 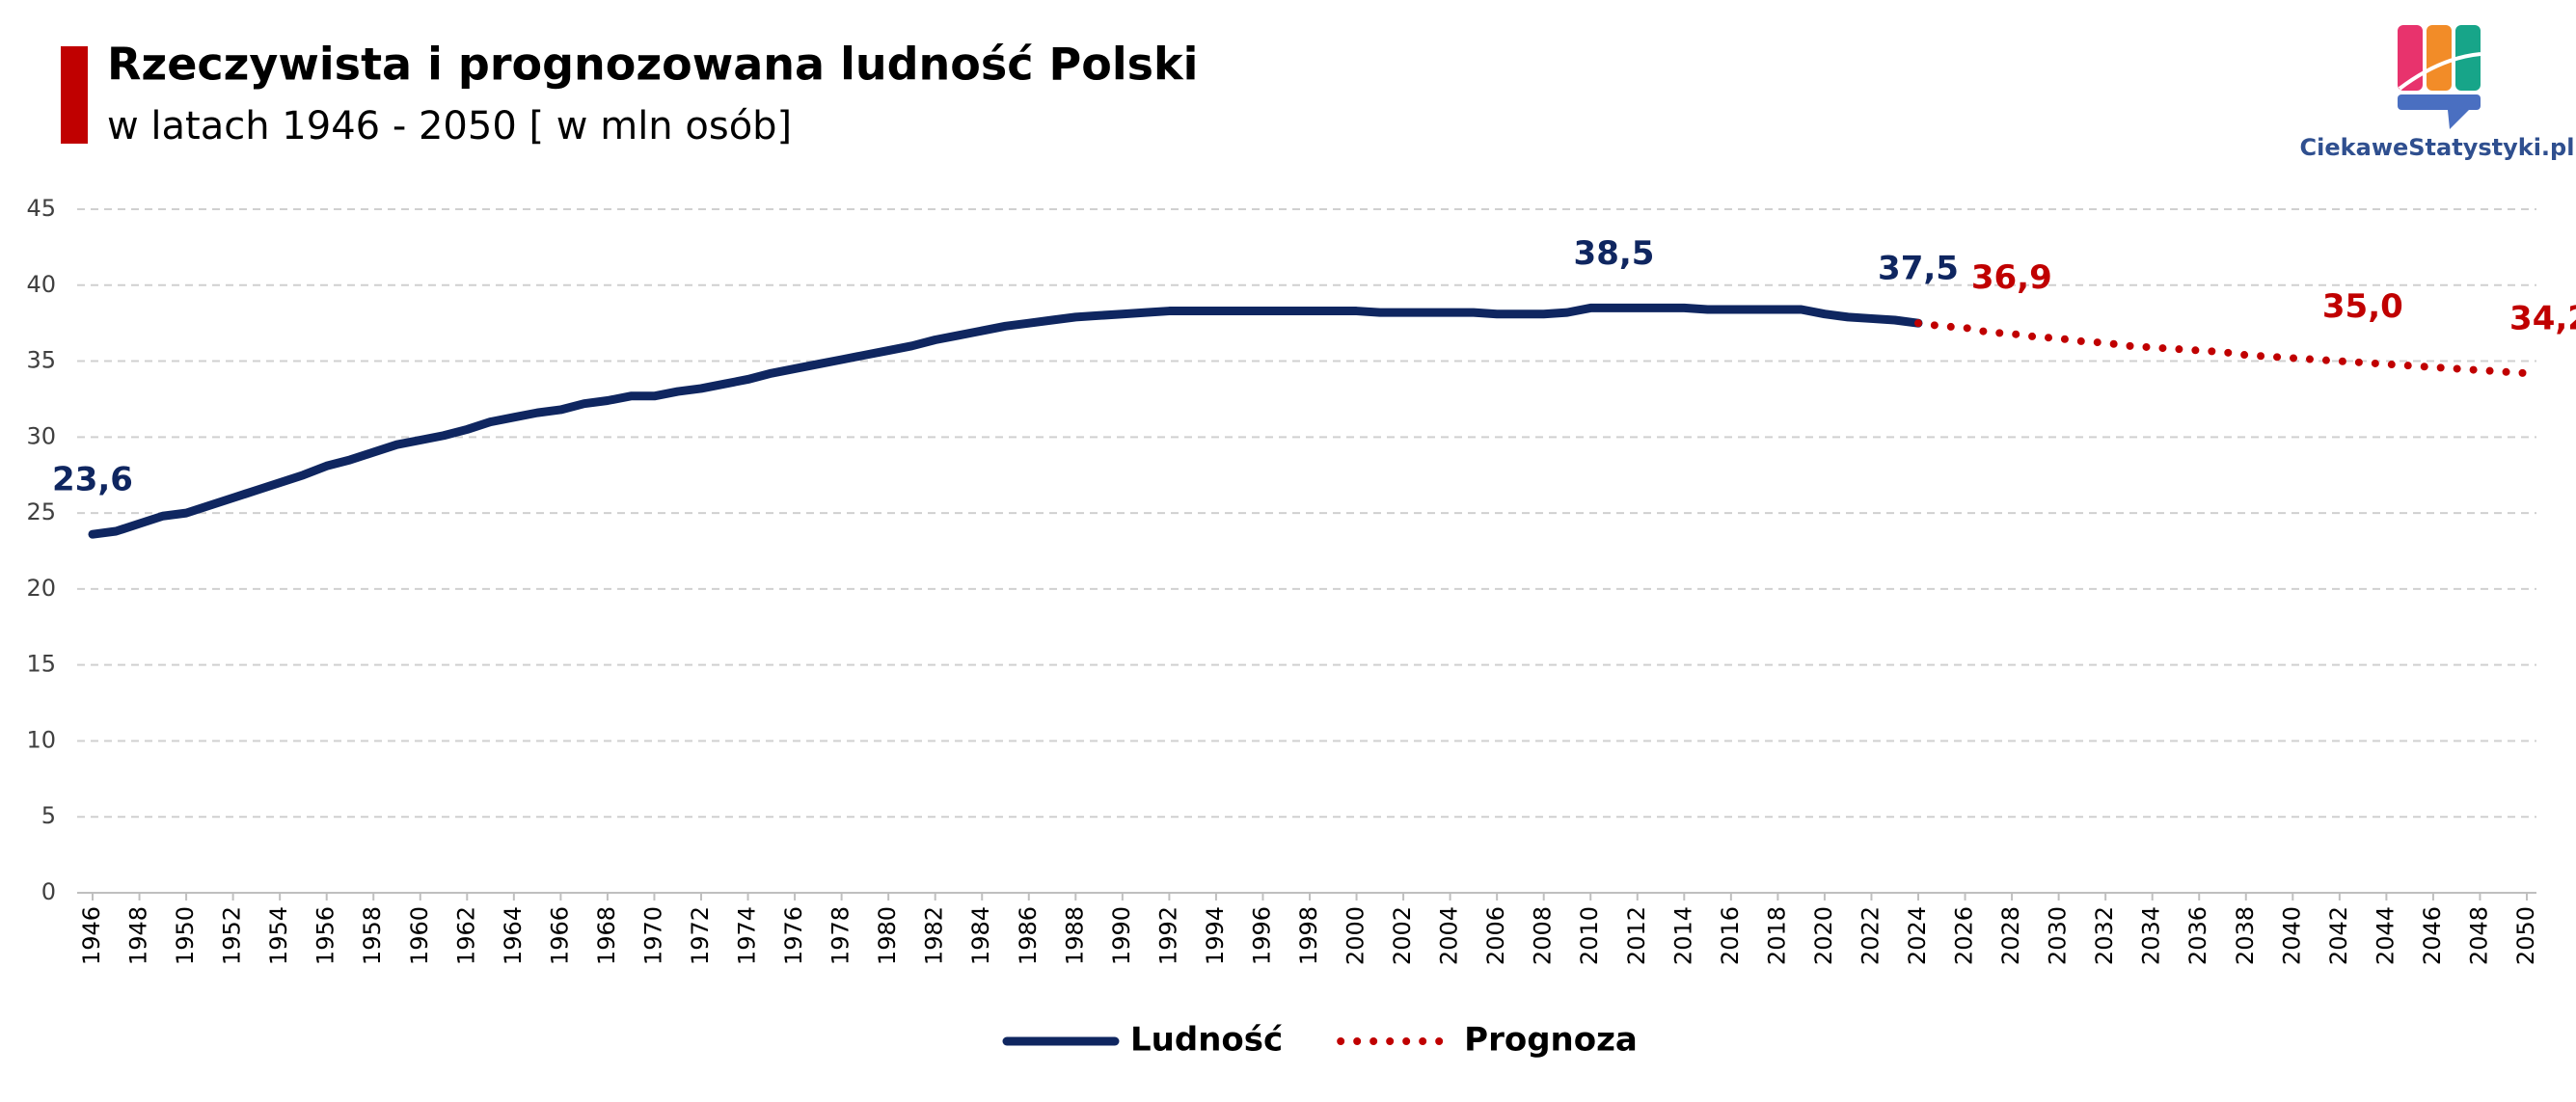 I want to click on y-tick-label: 20, so click(x=41, y=588).